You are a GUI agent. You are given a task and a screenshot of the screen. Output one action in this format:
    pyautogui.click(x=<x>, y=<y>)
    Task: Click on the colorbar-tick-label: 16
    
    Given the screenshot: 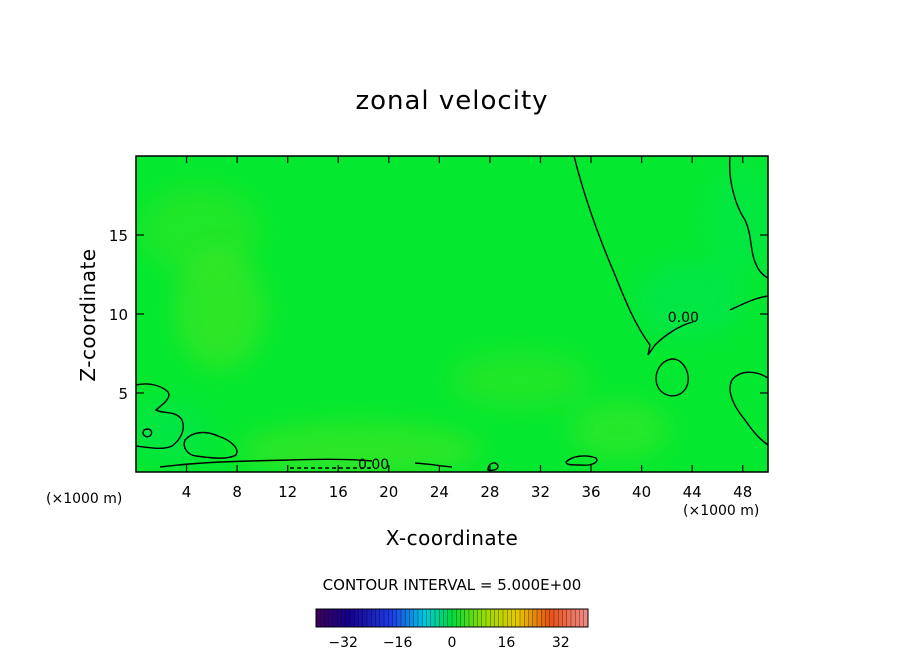 What is the action you would take?
    pyautogui.click(x=506, y=643)
    